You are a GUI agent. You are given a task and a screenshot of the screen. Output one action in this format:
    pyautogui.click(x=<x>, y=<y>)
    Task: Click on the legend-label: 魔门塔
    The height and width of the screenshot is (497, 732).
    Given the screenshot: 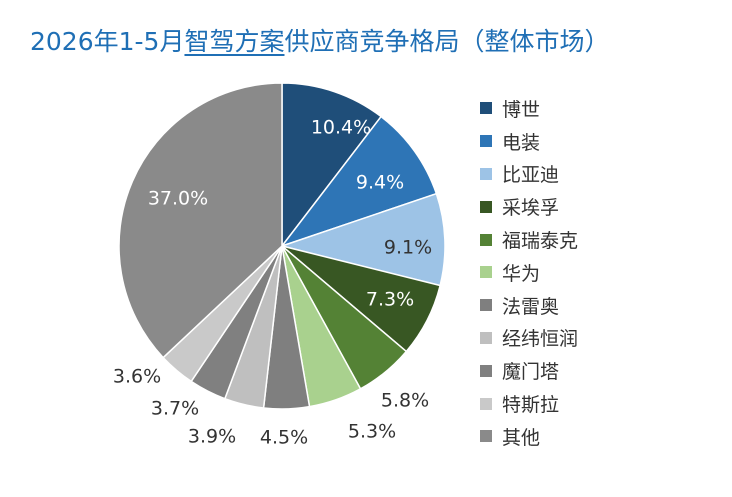 What is the action you would take?
    pyautogui.click(x=531, y=372)
    